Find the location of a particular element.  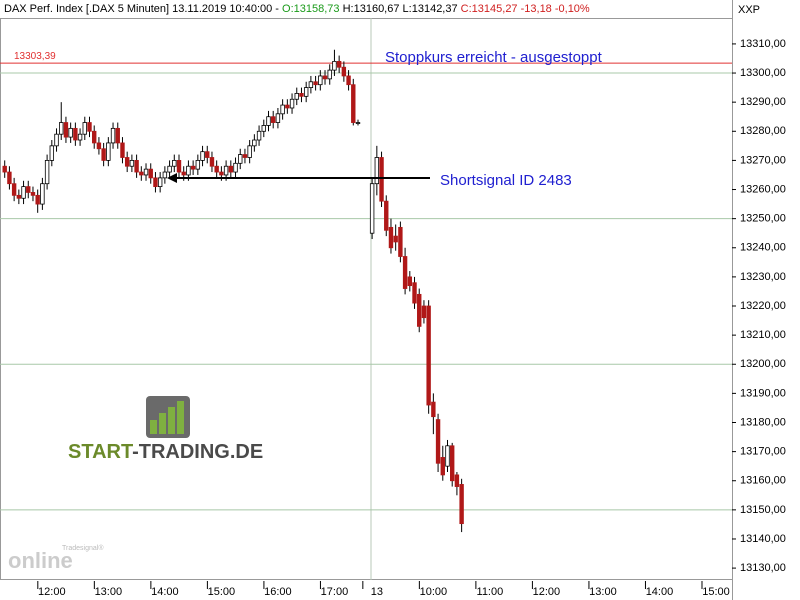

y-tick-label: 13190,00 is located at coordinates (763, 393).